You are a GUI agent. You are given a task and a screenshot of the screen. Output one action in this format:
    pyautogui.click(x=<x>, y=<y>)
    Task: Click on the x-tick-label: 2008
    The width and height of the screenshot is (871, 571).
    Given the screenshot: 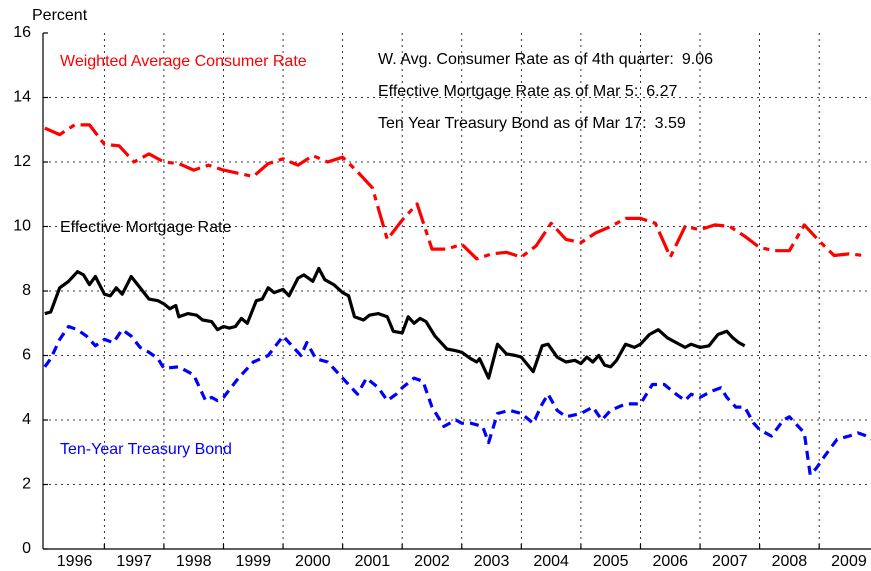 What is the action you would take?
    pyautogui.click(x=790, y=561)
    